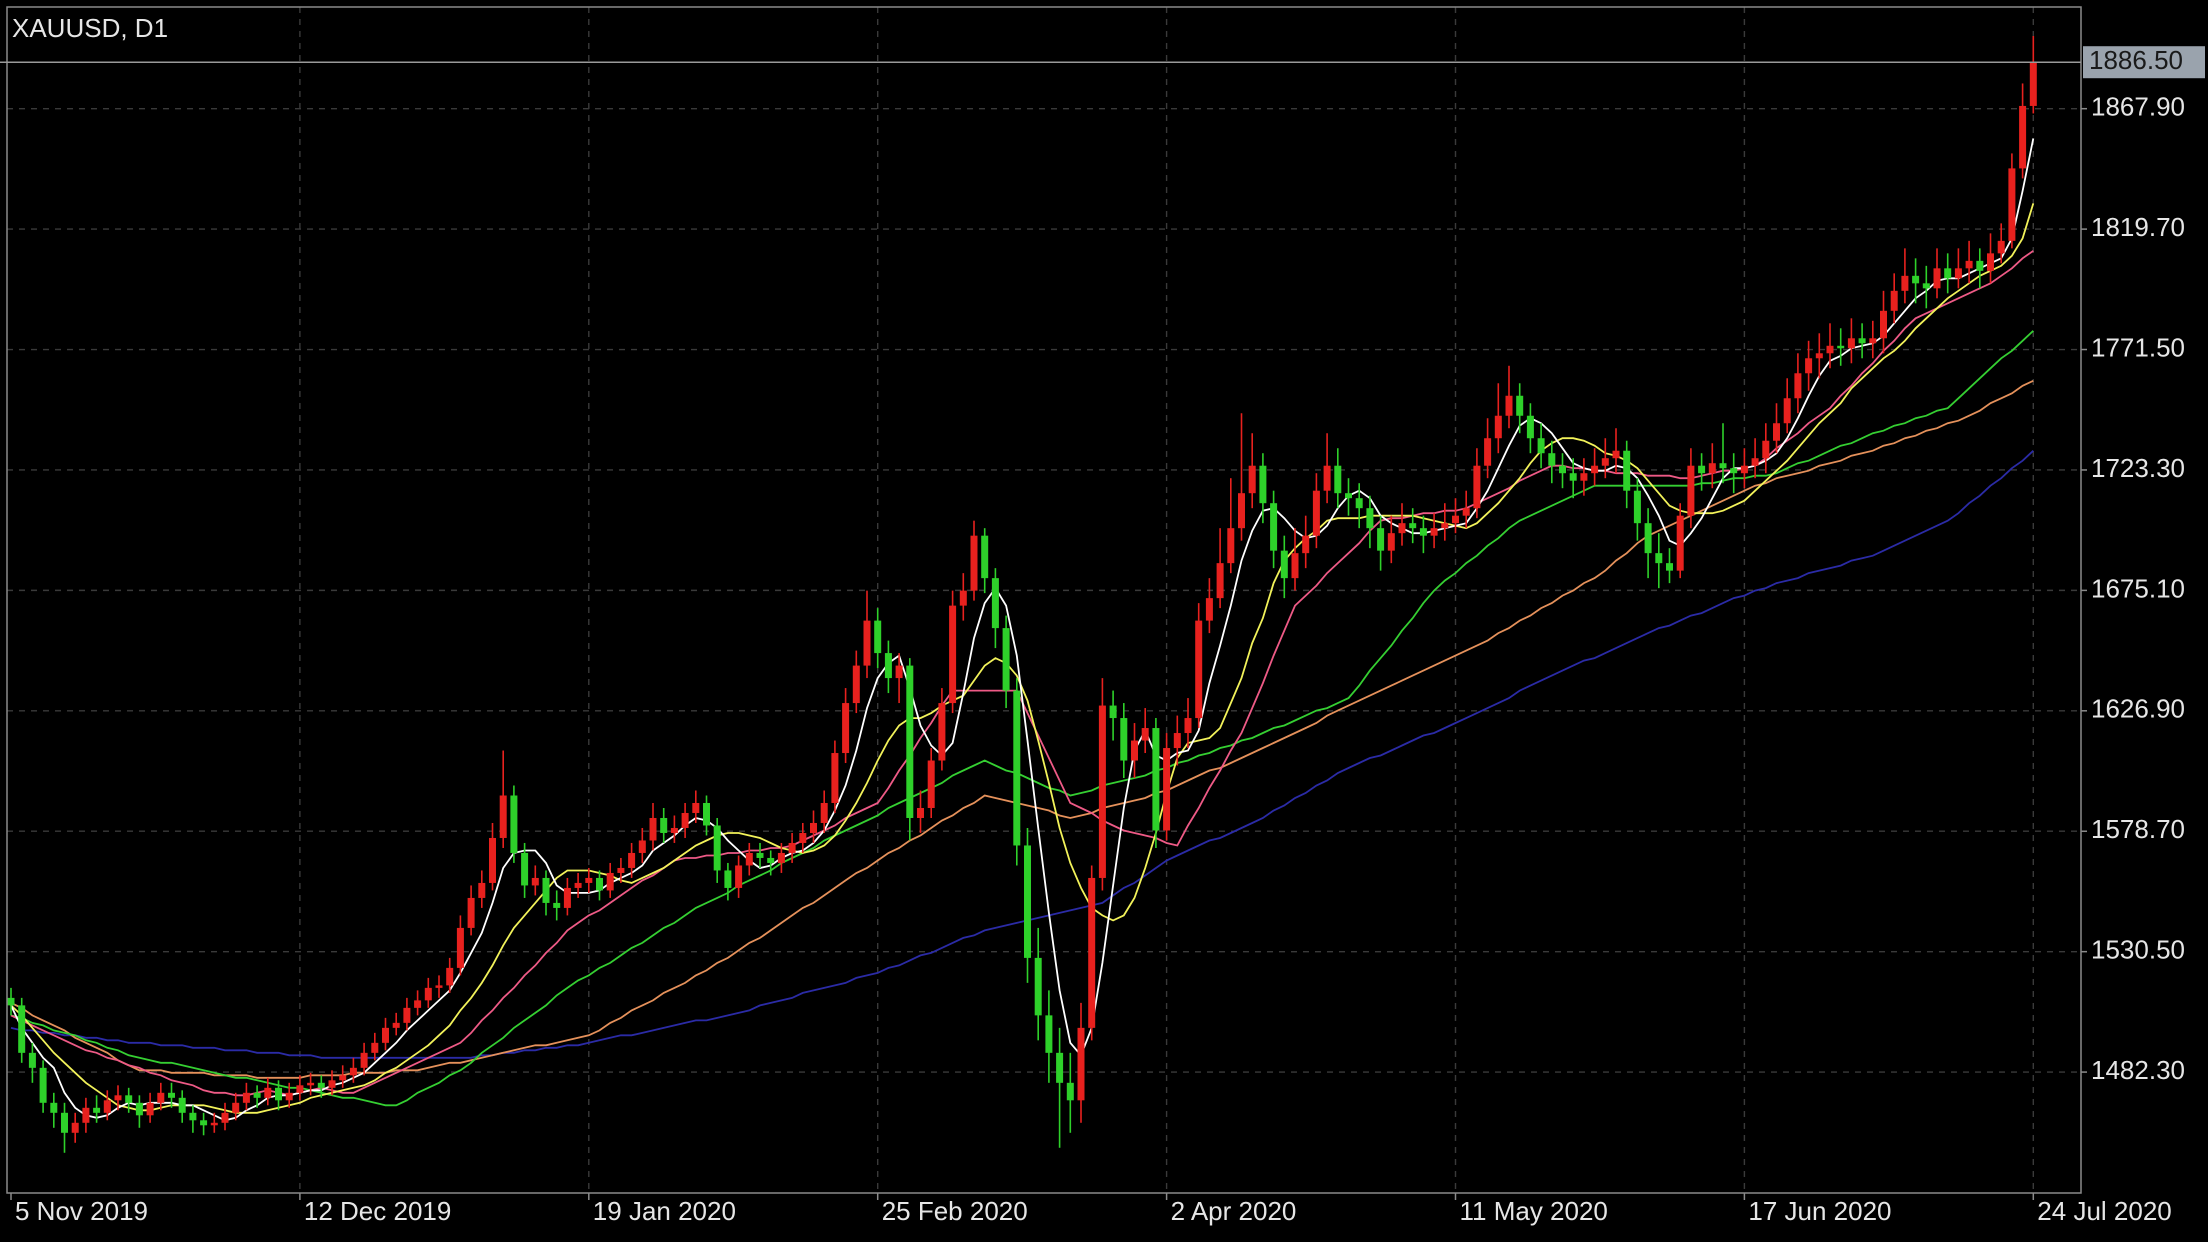  What do you see at coordinates (81, 1211) in the screenshot?
I see `x-tick-label: 5 Nov 2019` at bounding box center [81, 1211].